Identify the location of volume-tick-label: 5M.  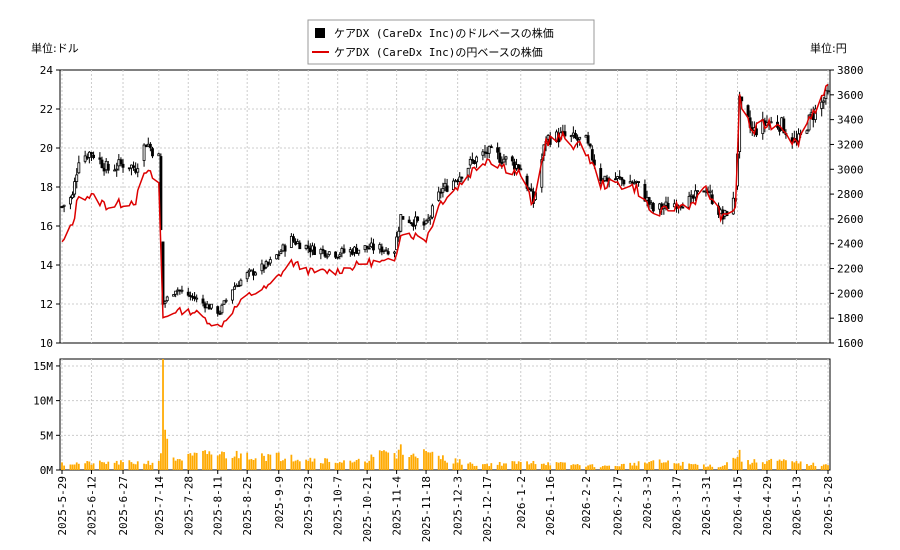
(47, 435).